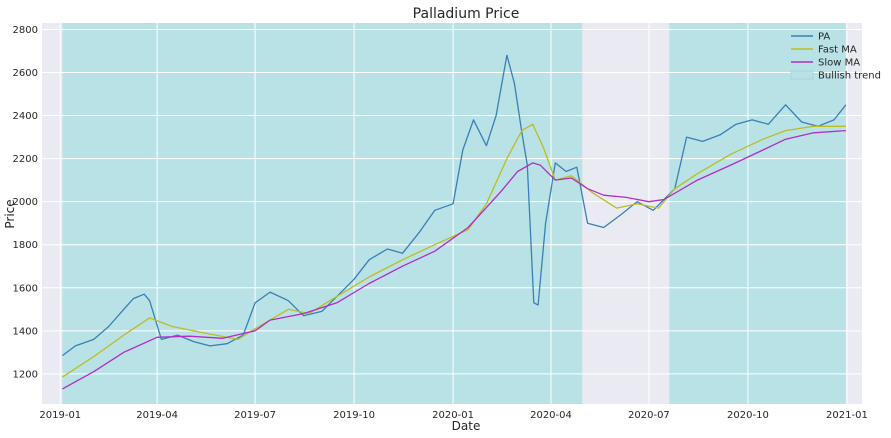 Image resolution: width=891 pixels, height=438 pixels. What do you see at coordinates (25, 331) in the screenshot?
I see `y-tick-label: 1400` at bounding box center [25, 331].